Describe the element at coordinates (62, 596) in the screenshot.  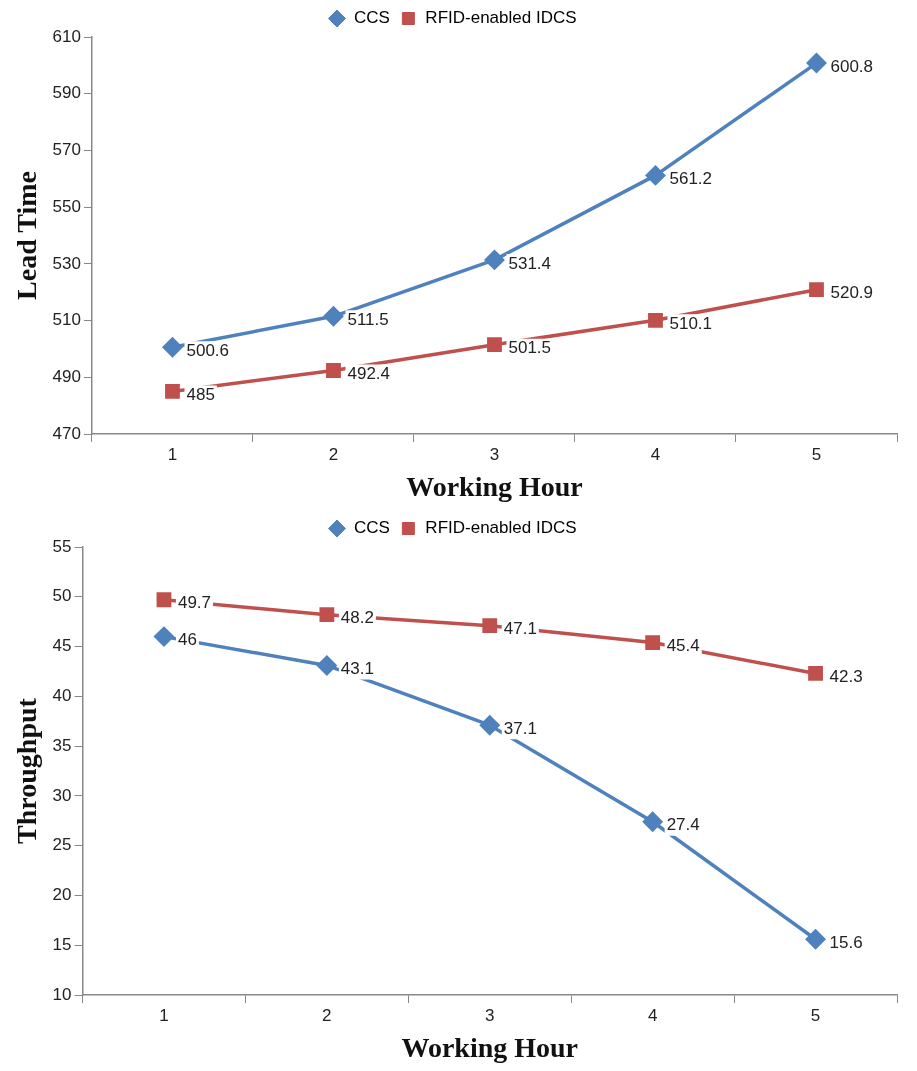
I see `y-tick-label: 50` at that location.